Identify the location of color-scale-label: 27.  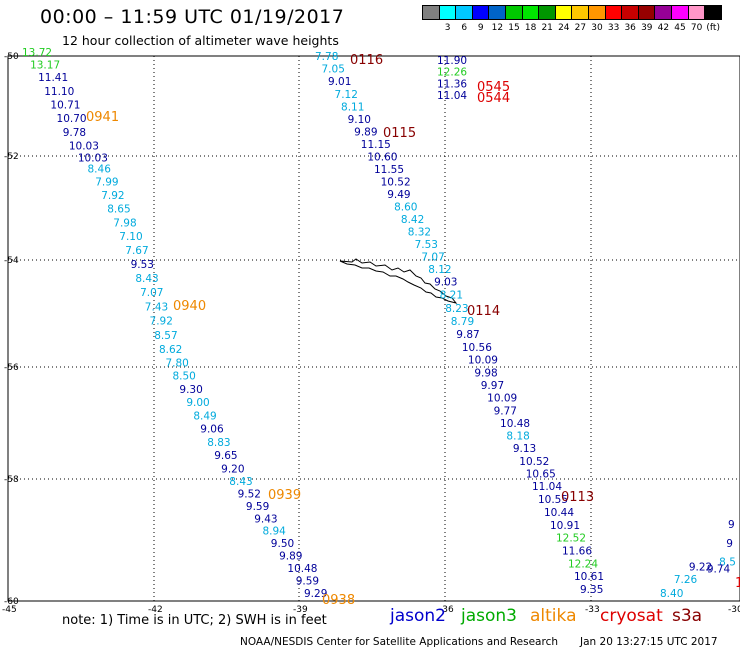
(580, 28).